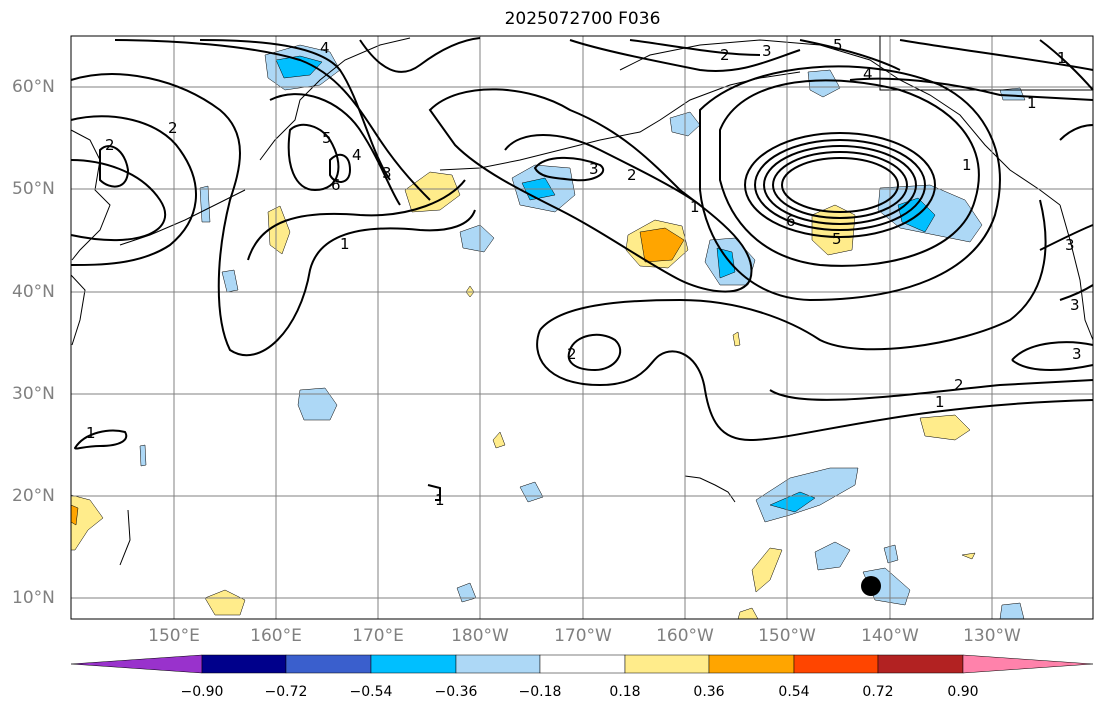 This screenshot has width=1105, height=712. Describe the element at coordinates (890, 636) in the screenshot. I see `lon-tick-label: 140°W` at that location.